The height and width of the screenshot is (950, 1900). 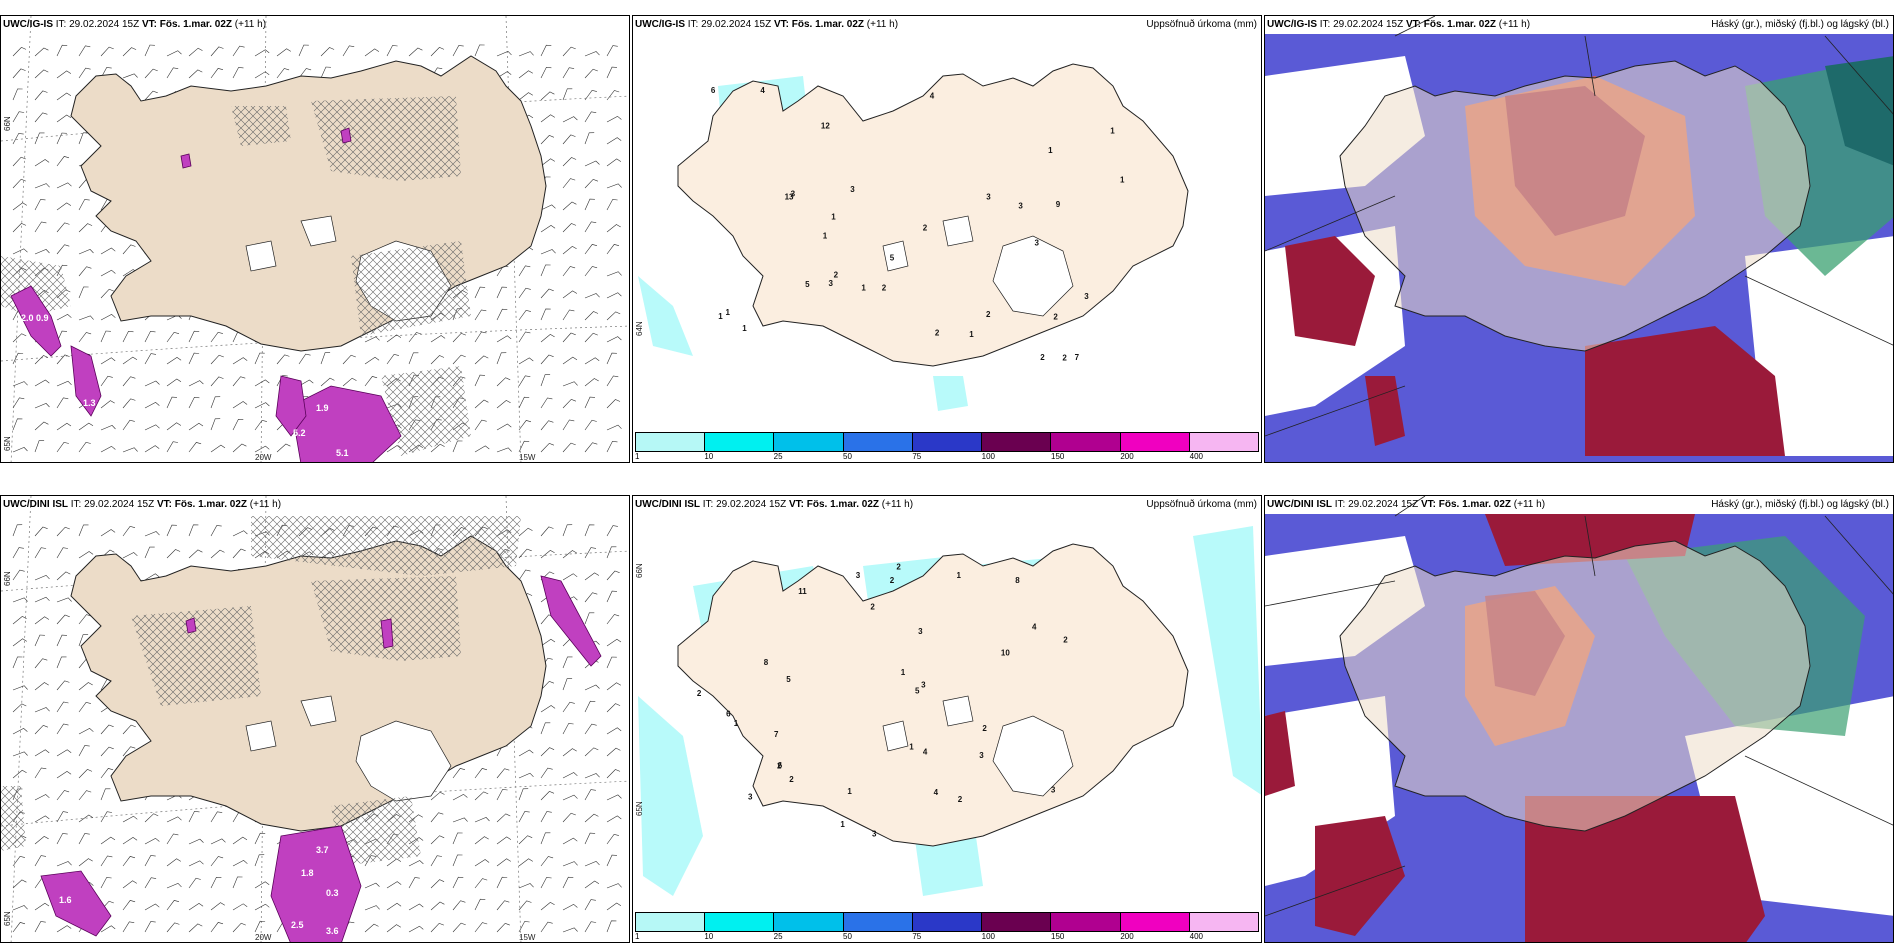 I want to click on wind-value: 1.9, so click(x=322, y=408).